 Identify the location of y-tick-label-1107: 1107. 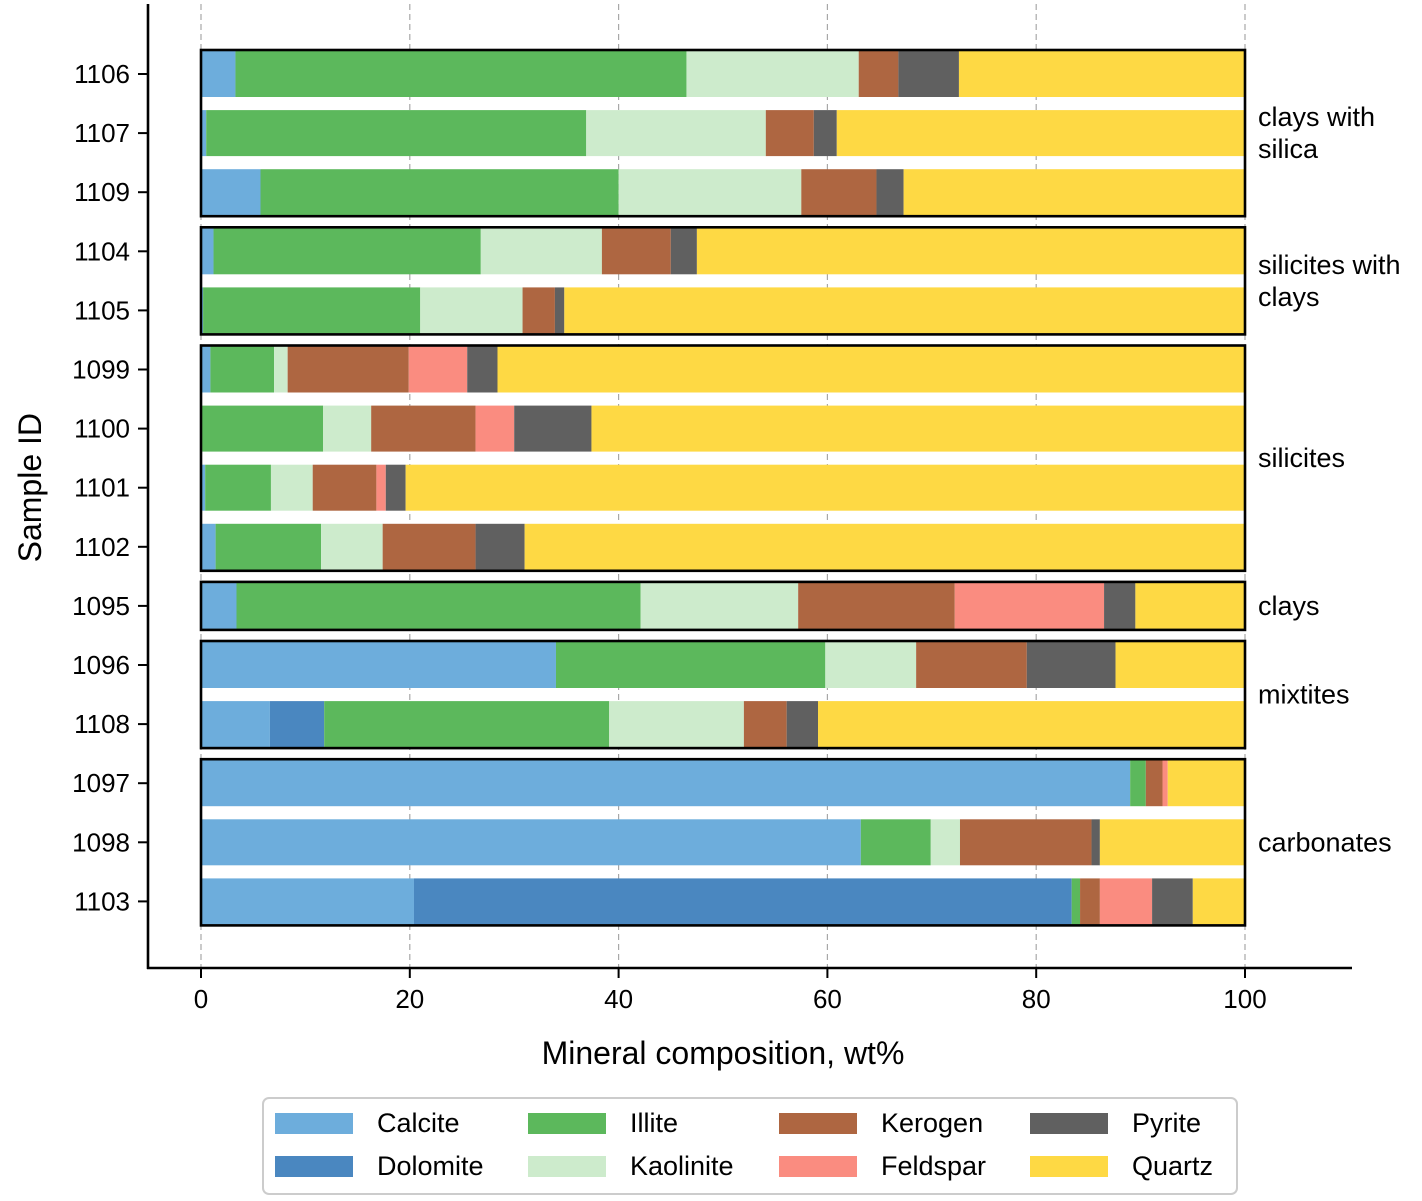
(102, 133).